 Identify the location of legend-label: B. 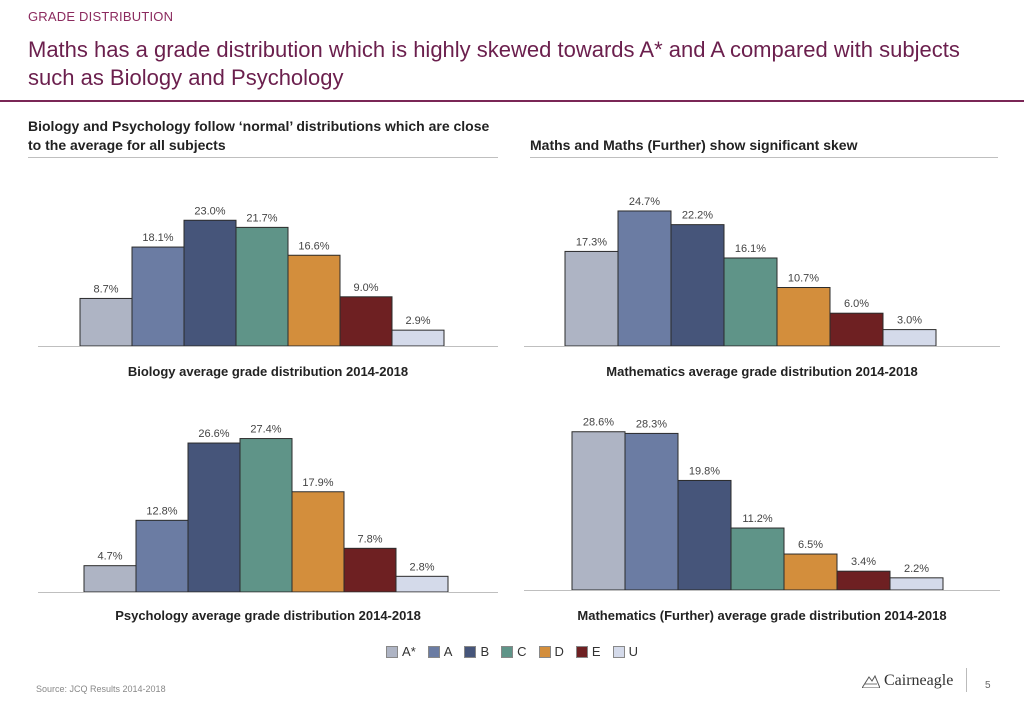
(485, 651).